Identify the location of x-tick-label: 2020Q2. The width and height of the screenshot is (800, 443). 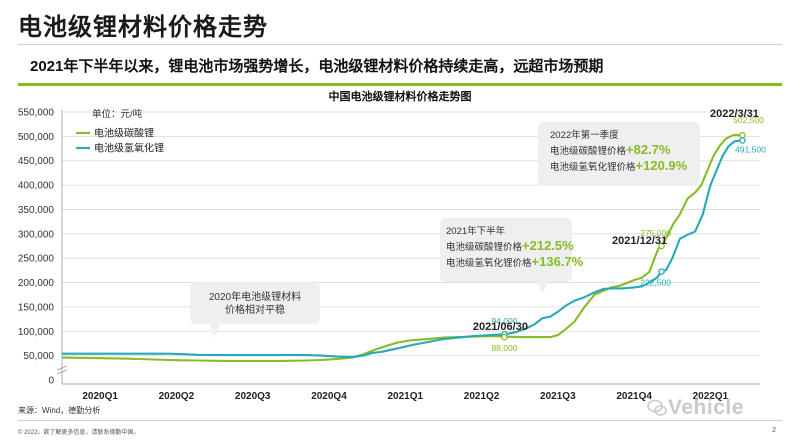
(177, 396).